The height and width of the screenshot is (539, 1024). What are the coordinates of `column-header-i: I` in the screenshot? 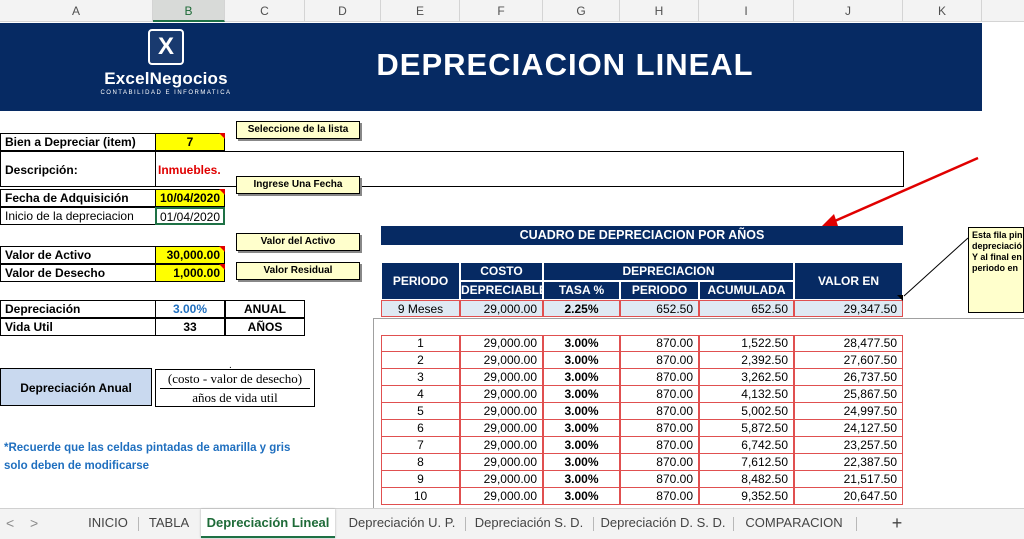 It's located at (746, 11).